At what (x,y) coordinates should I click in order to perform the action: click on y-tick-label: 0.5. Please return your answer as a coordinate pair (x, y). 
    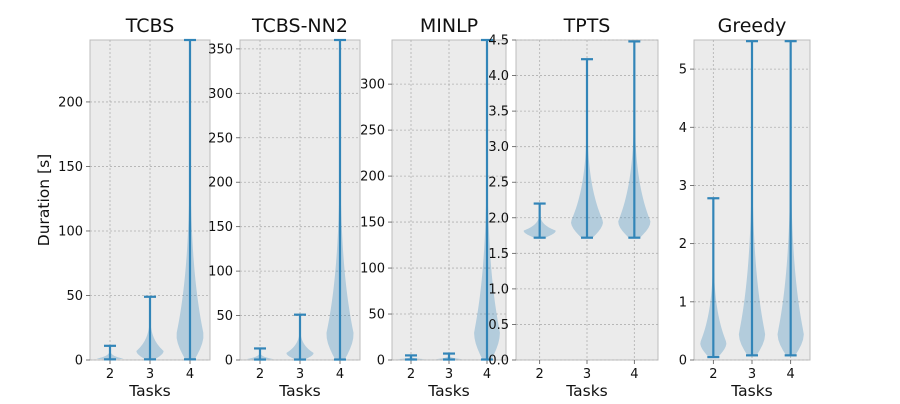
    Looking at the image, I should click on (498, 325).